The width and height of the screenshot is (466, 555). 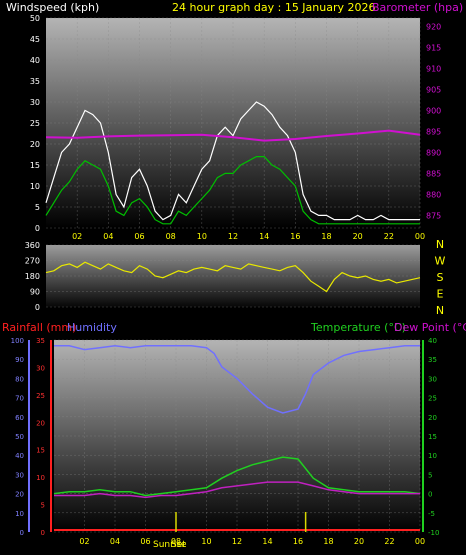 I want to click on direction-axis: 0 90 180 270 360, so click(x=32, y=276).